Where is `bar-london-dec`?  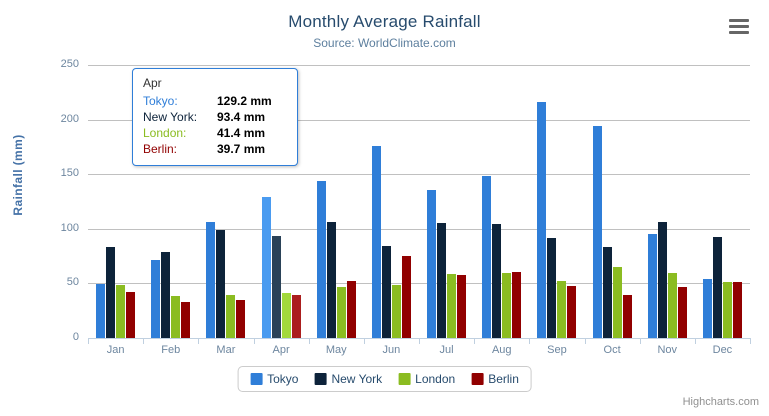 bar-london-dec is located at coordinates (727, 310).